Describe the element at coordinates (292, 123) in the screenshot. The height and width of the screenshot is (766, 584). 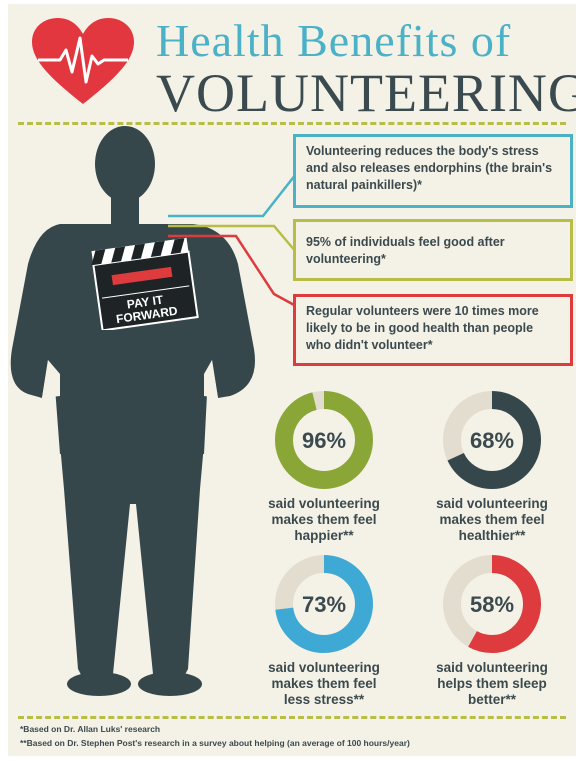
I see `title-divider` at that location.